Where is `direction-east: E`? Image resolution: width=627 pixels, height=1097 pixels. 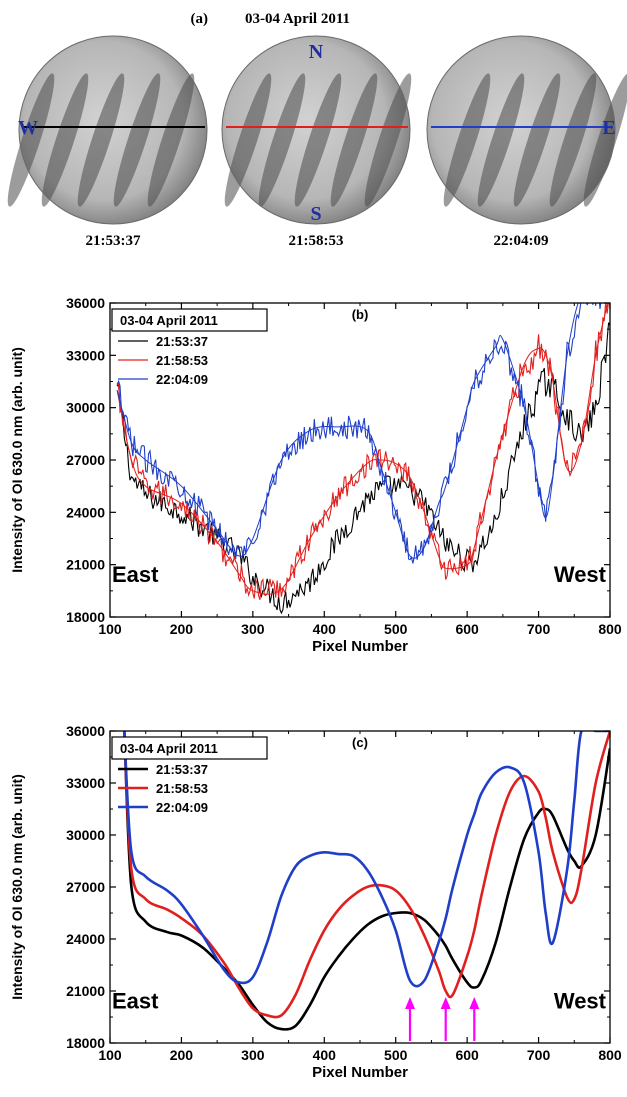
direction-east: E is located at coordinates (608, 128).